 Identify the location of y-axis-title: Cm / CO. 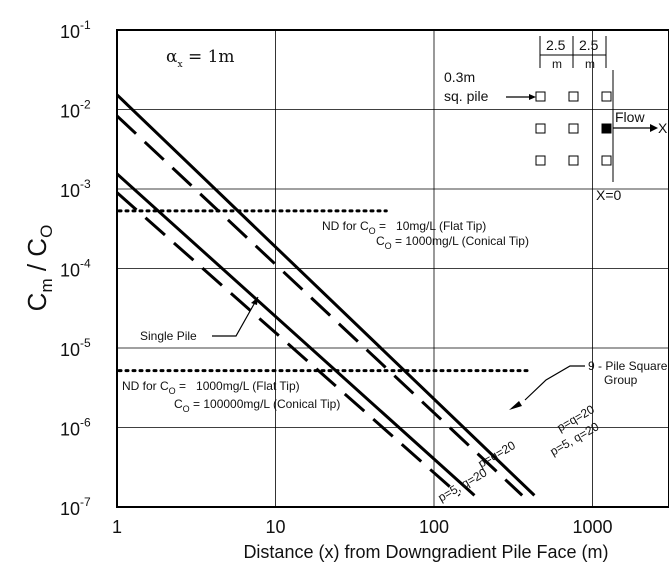
(39, 268).